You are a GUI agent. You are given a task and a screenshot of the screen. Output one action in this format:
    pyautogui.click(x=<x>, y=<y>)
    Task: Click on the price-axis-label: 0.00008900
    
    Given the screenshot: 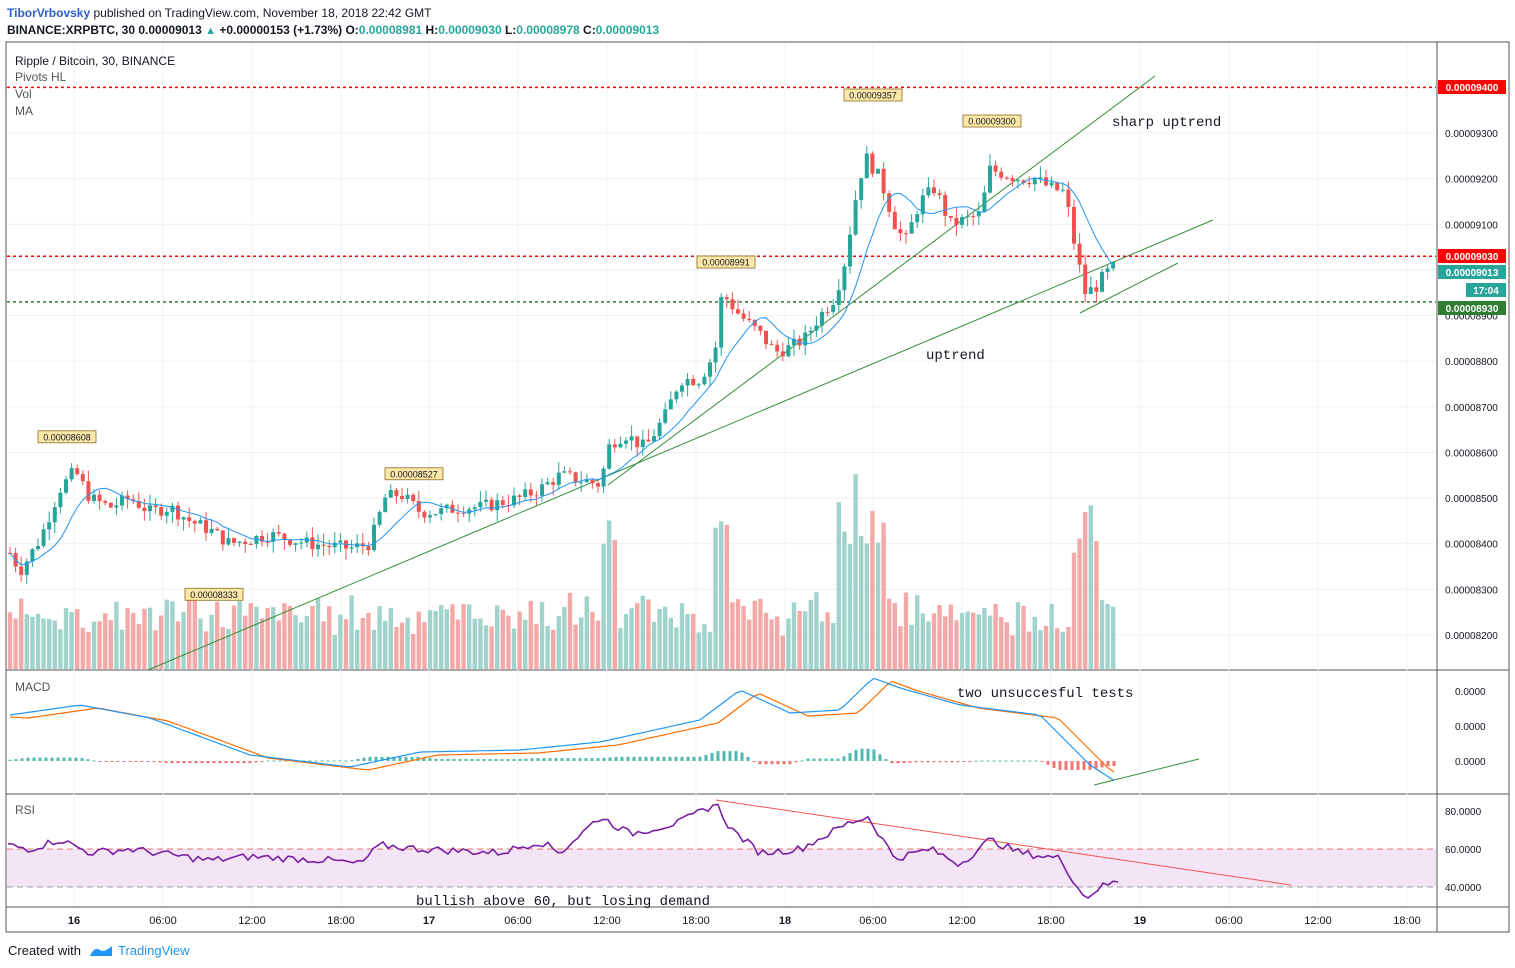 What is the action you would take?
    pyautogui.click(x=1471, y=317)
    